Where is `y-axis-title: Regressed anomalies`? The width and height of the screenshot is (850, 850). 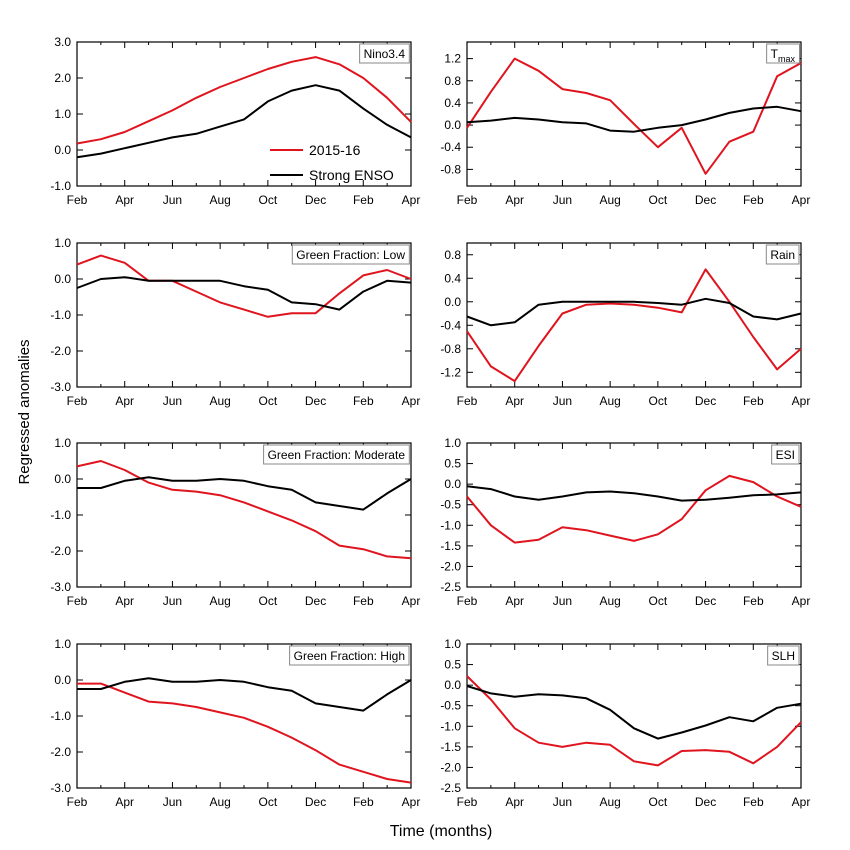
y-axis-title: Regressed anomalies is located at coordinates (24, 411).